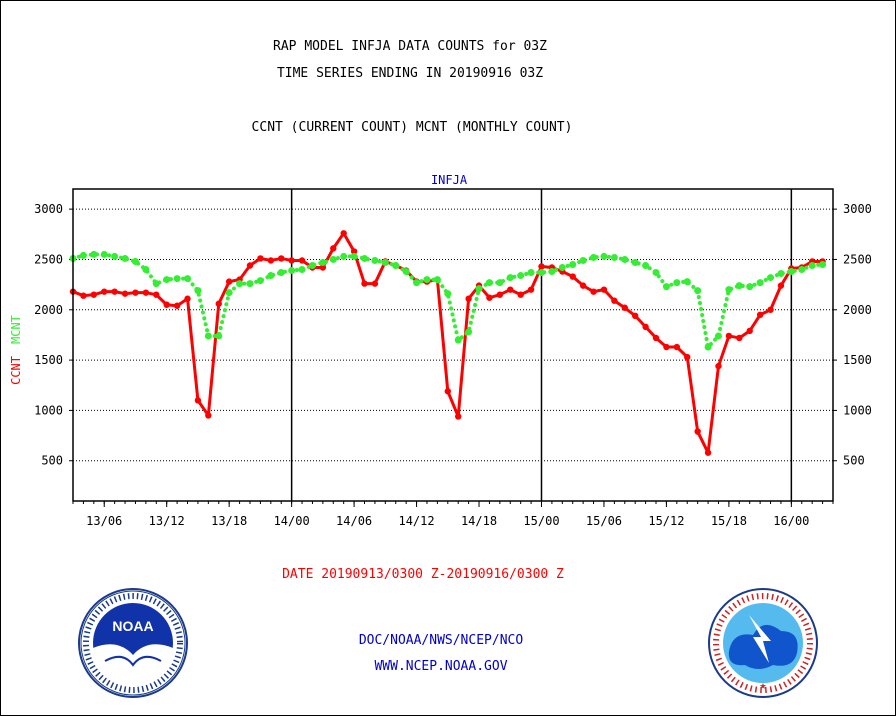 Image resolution: width=896 pixels, height=716 pixels. Describe the element at coordinates (857, 360) in the screenshot. I see `y-tick-label-right: 1500` at that location.